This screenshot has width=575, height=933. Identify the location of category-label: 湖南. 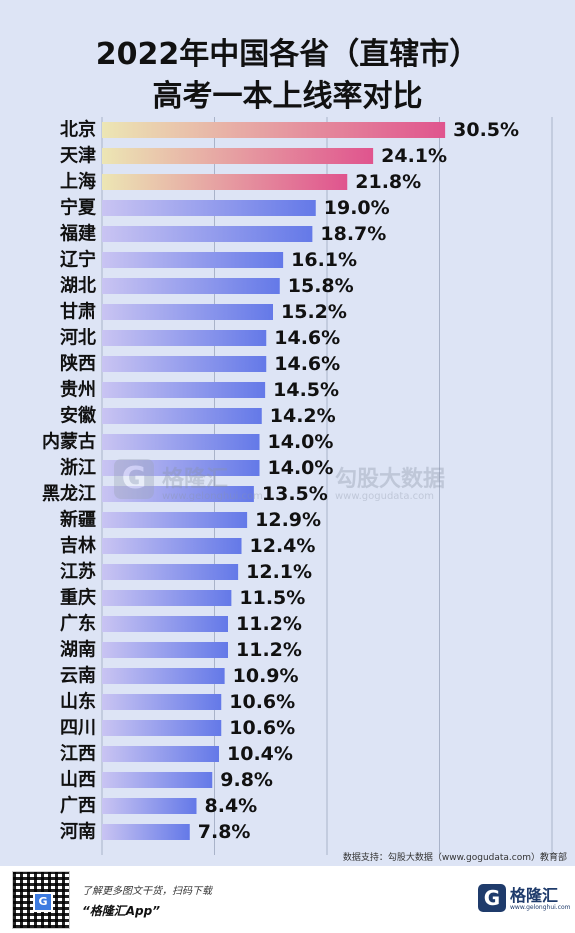
(78, 650).